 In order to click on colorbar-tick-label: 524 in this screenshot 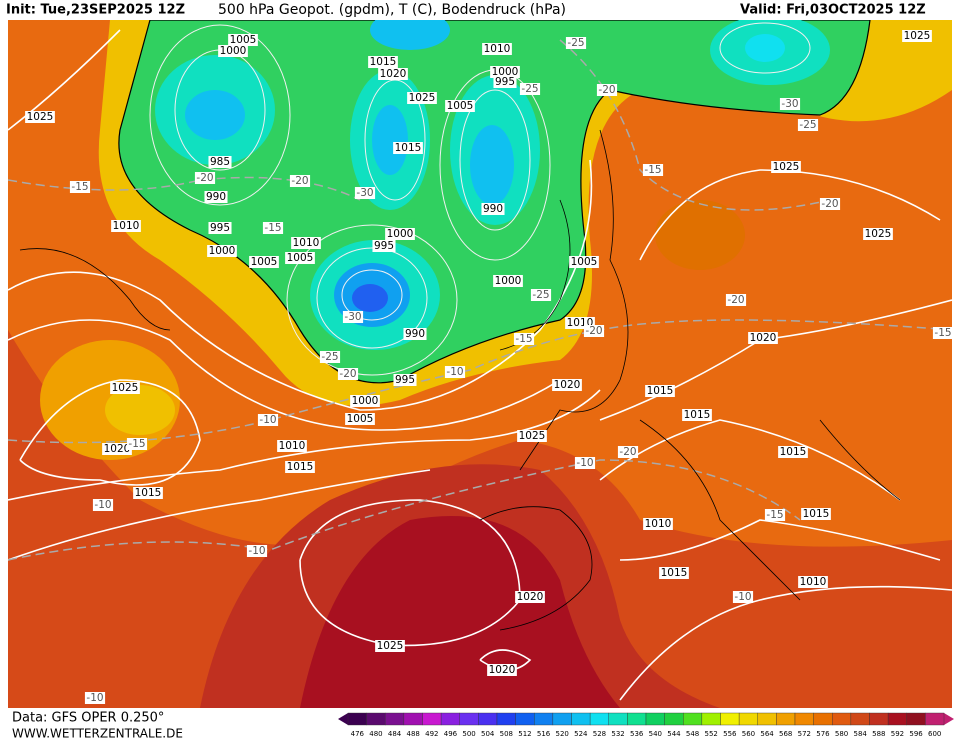, I will do `click(581, 734)`.